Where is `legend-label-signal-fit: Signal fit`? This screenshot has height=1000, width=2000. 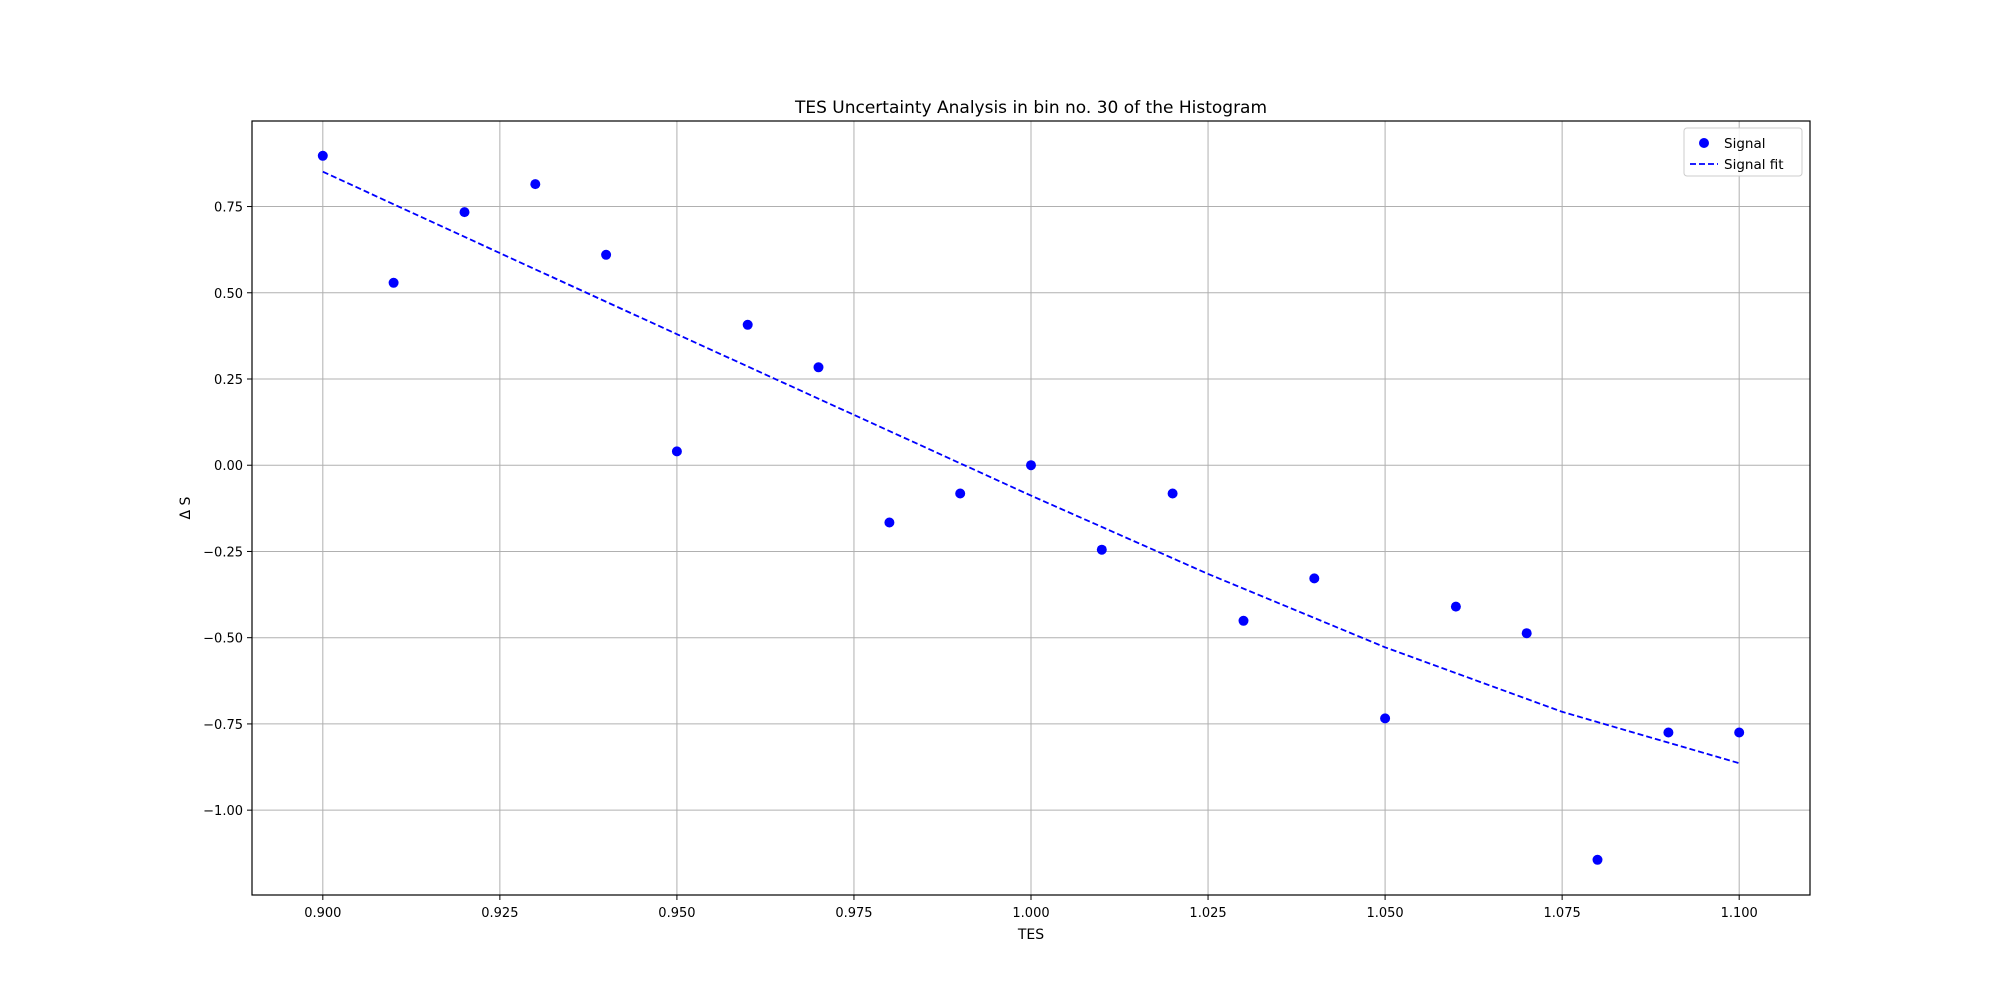 legend-label-signal-fit: Signal fit is located at coordinates (1754, 165).